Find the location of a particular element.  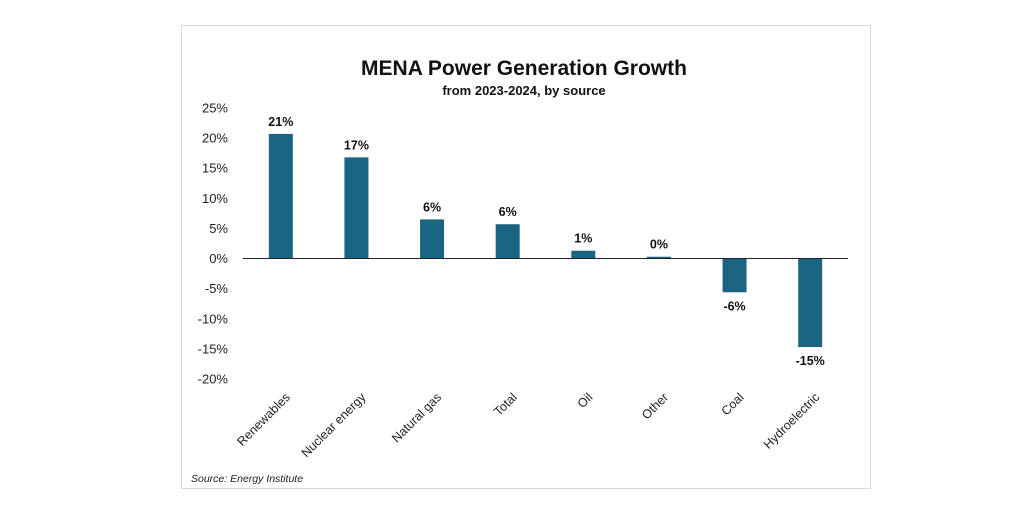

data-label: -15% is located at coordinates (810, 361).